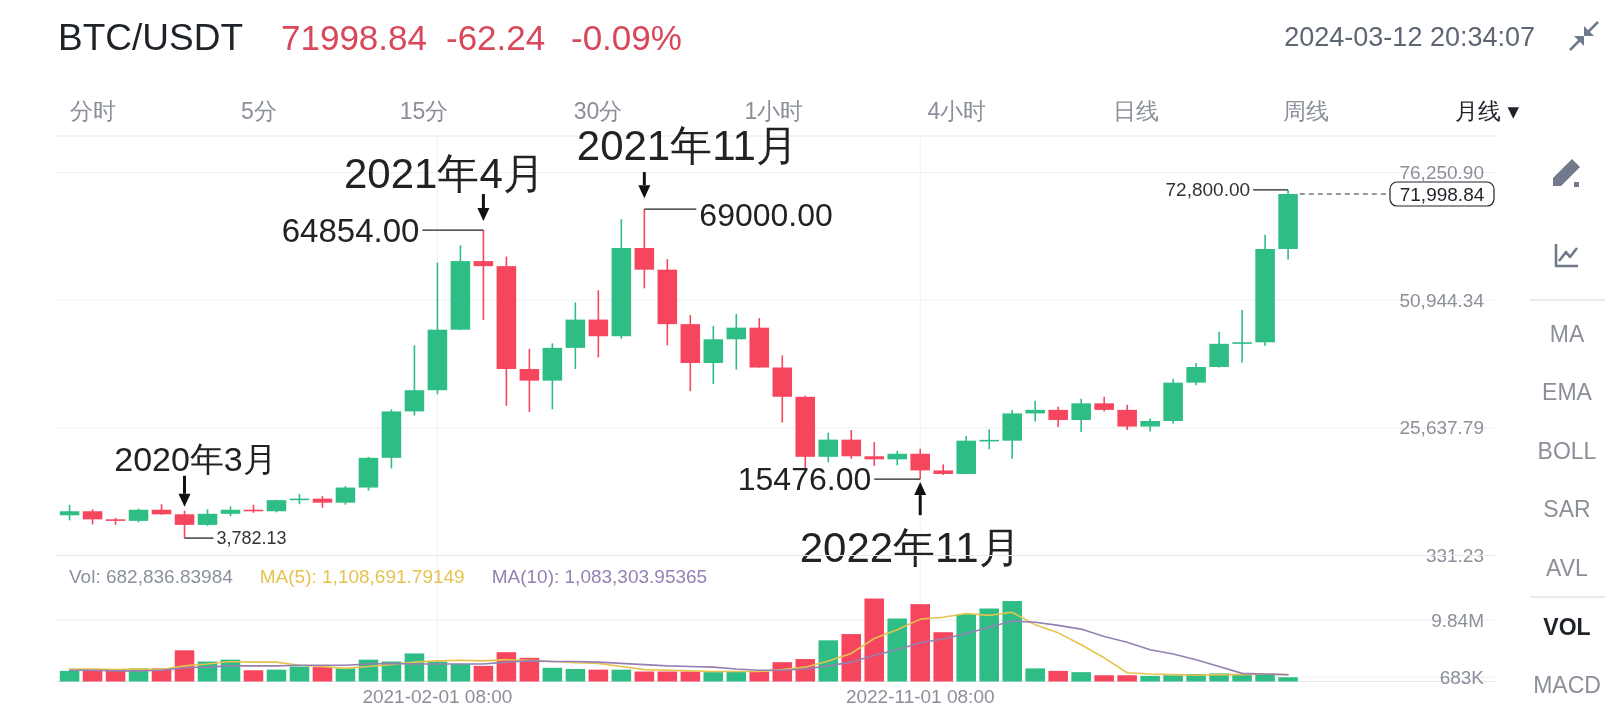  I want to click on y-tick-label: 76,250.90, so click(1441, 173).